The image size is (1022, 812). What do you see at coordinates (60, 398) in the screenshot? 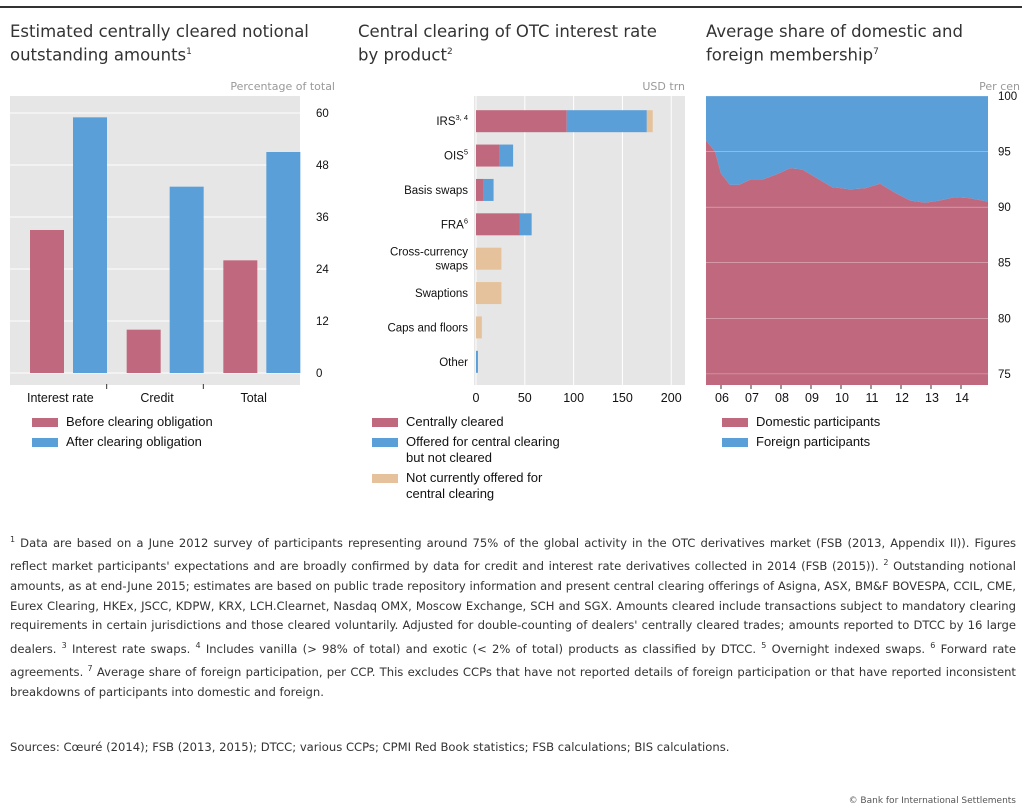
I see `x-tick-label: Interest rate` at bounding box center [60, 398].